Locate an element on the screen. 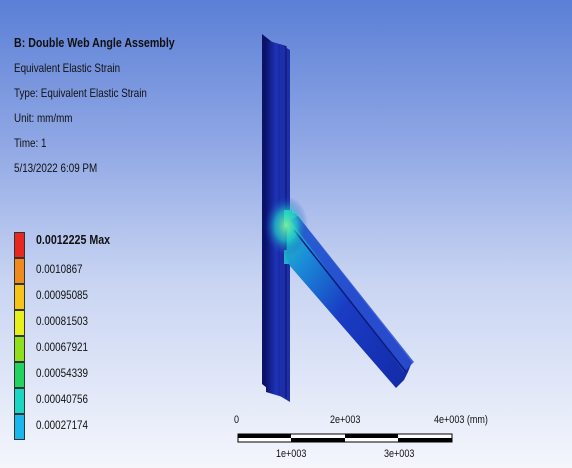 The width and height of the screenshot is (572, 468). legend-label: 0.00054339 is located at coordinates (62, 373).